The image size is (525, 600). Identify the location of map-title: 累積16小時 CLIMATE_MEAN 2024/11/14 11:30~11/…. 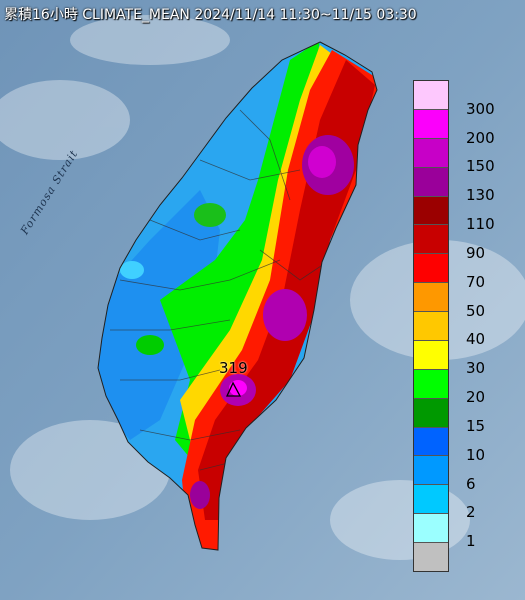
(210, 15).